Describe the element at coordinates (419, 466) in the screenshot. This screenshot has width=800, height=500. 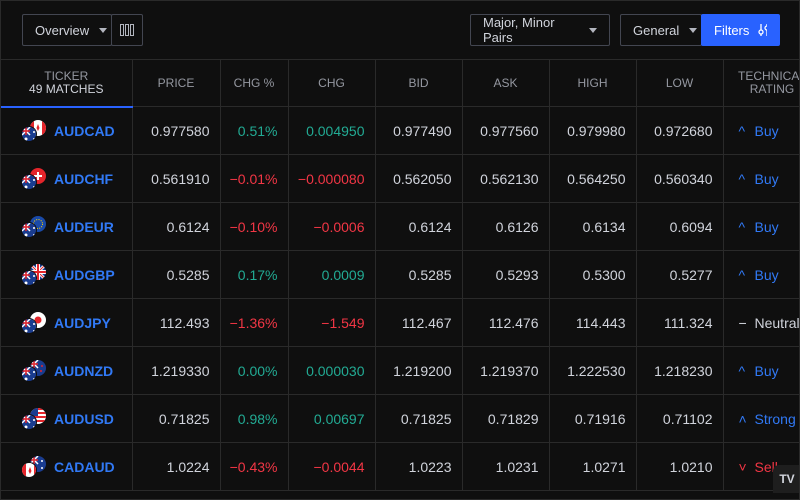
I see `bid-cell: 1.0223` at that location.